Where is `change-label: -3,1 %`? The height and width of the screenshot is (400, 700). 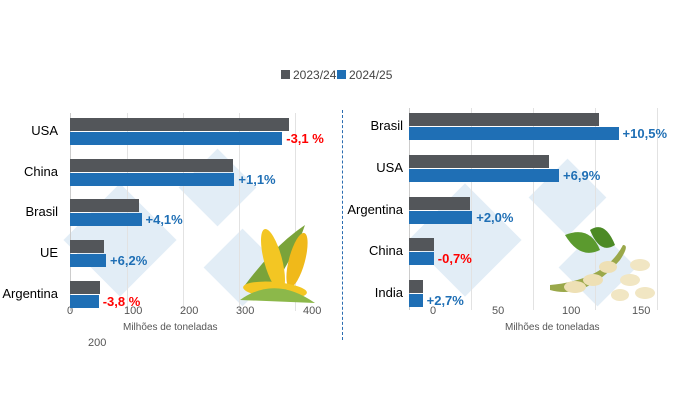
change-label: -3,1 % is located at coordinates (305, 138).